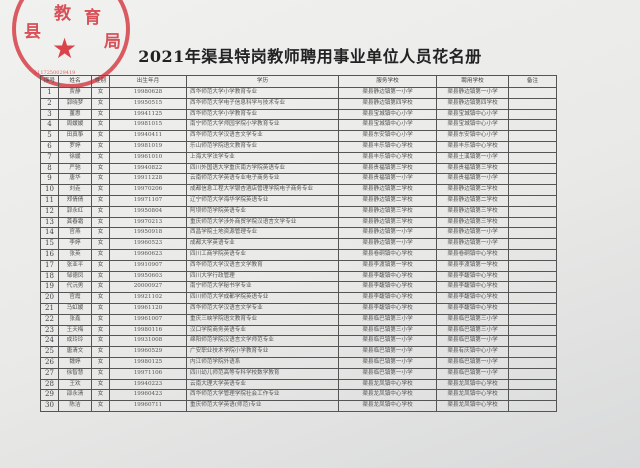 The height and width of the screenshot is (468, 640). I want to click on seal-char: 局, so click(112, 42).